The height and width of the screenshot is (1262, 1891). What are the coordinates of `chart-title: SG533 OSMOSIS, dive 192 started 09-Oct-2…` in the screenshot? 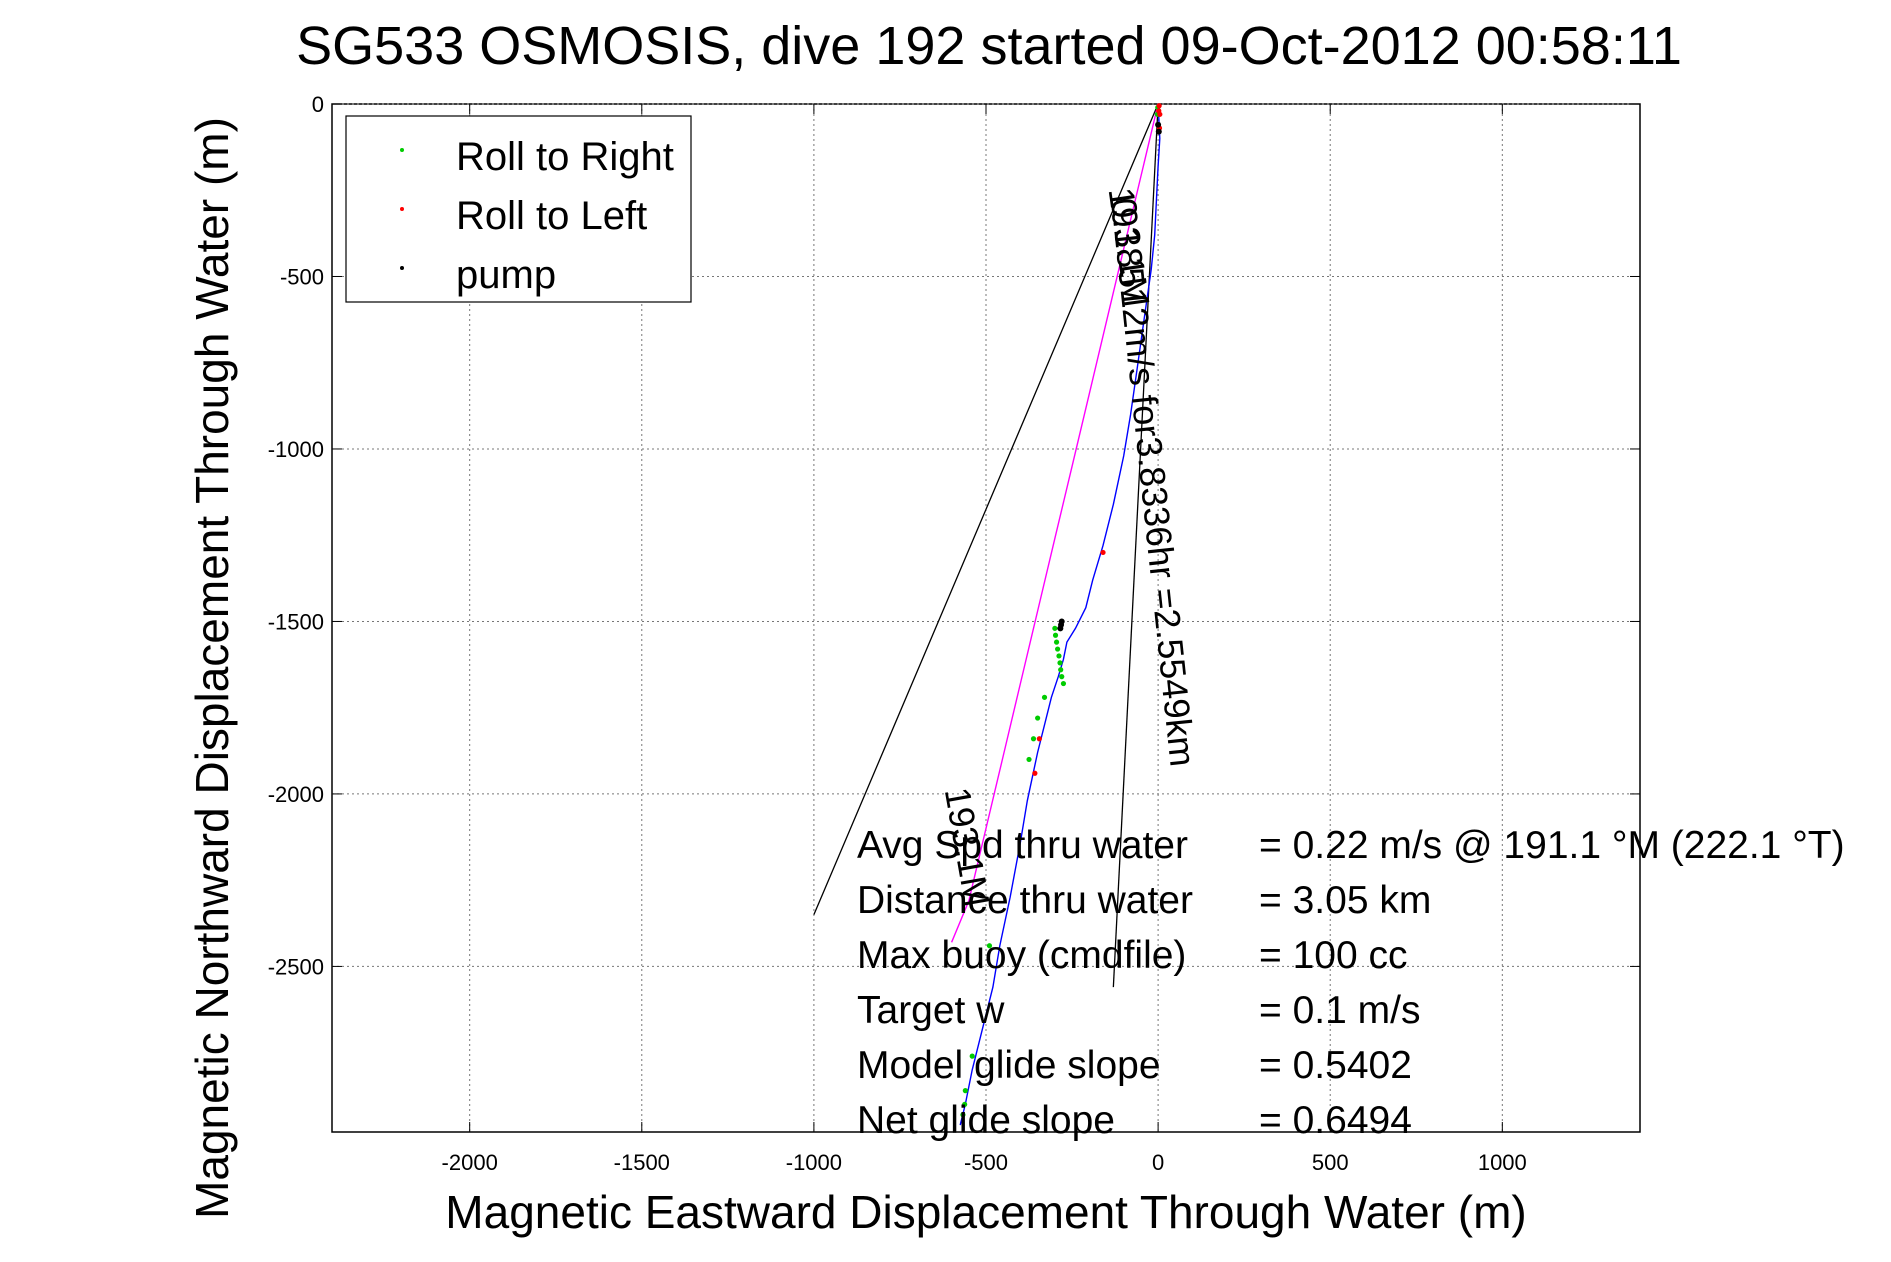 It's located at (989, 46).